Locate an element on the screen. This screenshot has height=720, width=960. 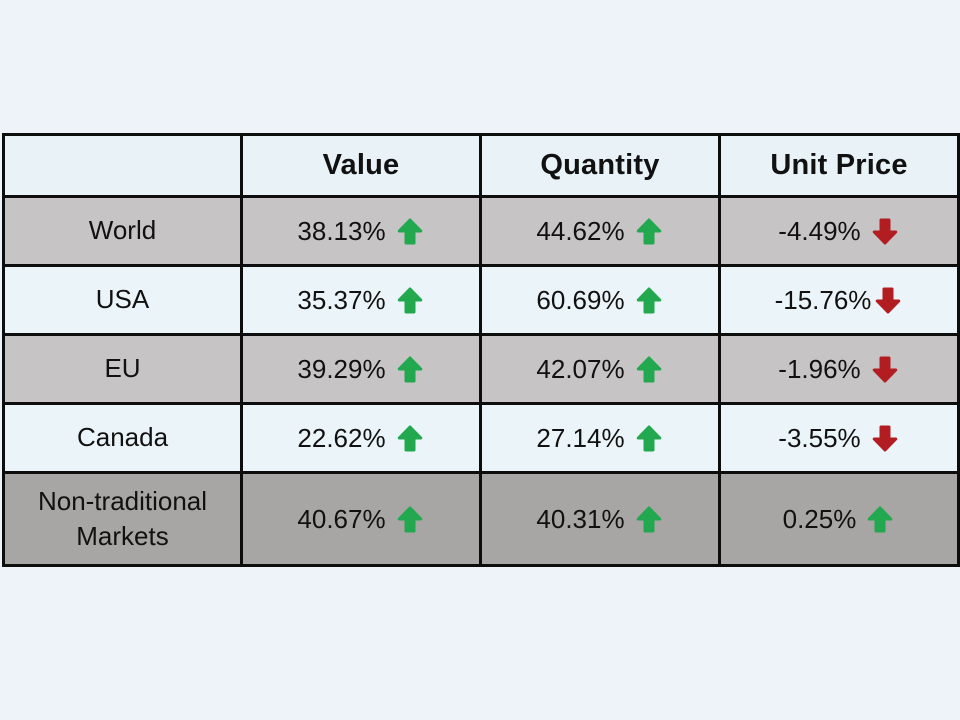
table-row-world: World 38.13% 44.62% -4.49% is located at coordinates (481, 231).